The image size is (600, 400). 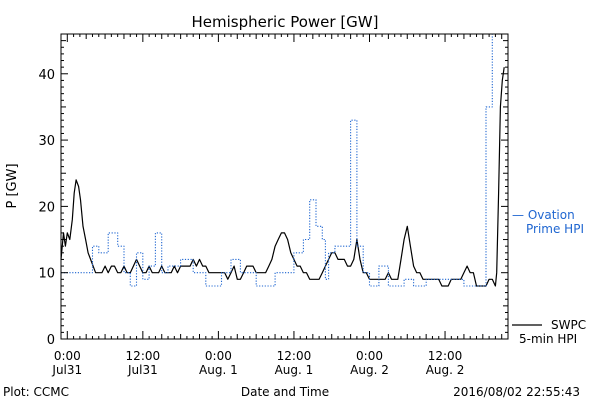 What do you see at coordinates (549, 277) in the screenshot?
I see `legend: — Ovation Prime HPI SWPC 5-min HPI` at bounding box center [549, 277].